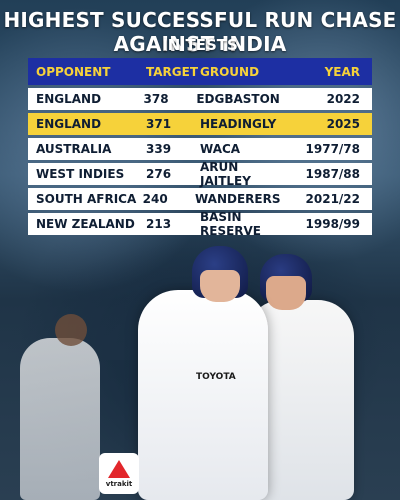 The image size is (400, 500). Describe the element at coordinates (203, 395) in the screenshot. I see `batsman-left` at that location.